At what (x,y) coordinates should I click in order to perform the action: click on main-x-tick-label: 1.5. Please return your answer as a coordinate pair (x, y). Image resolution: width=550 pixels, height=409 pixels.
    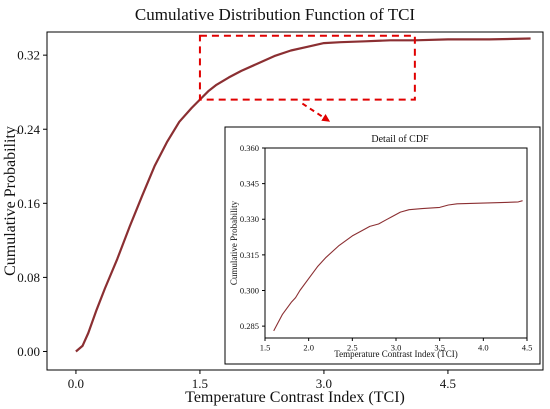
    Looking at the image, I should click on (200, 383).